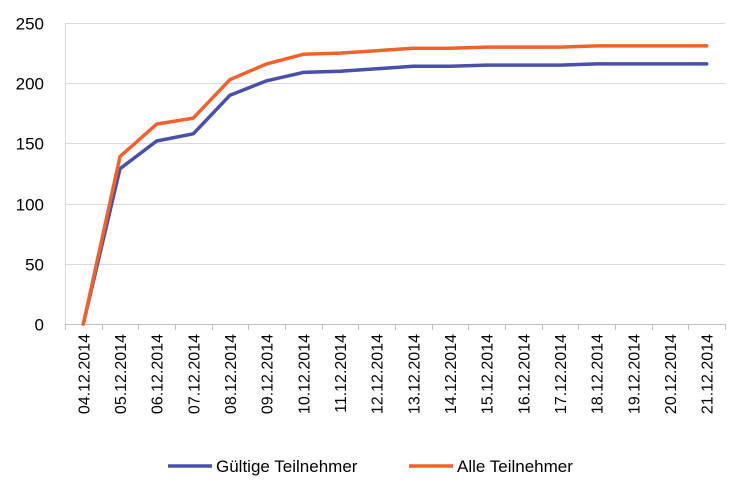 Image resolution: width=750 pixels, height=497 pixels. Describe the element at coordinates (341, 373) in the screenshot. I see `x-tick-label: 11.12.2014` at that location.